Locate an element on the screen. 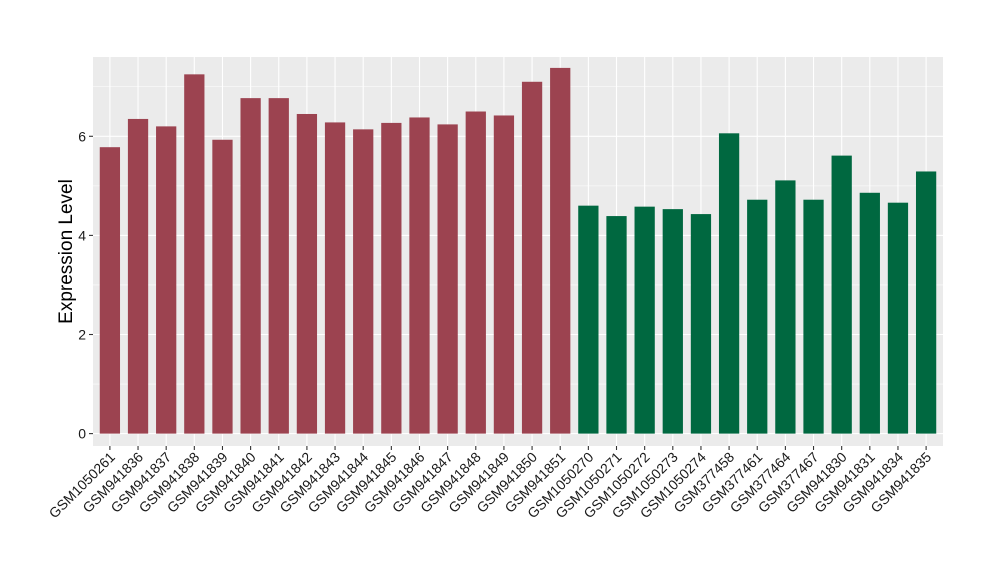 The width and height of the screenshot is (1000, 585). y-tick-label: 6 is located at coordinates (82, 136).